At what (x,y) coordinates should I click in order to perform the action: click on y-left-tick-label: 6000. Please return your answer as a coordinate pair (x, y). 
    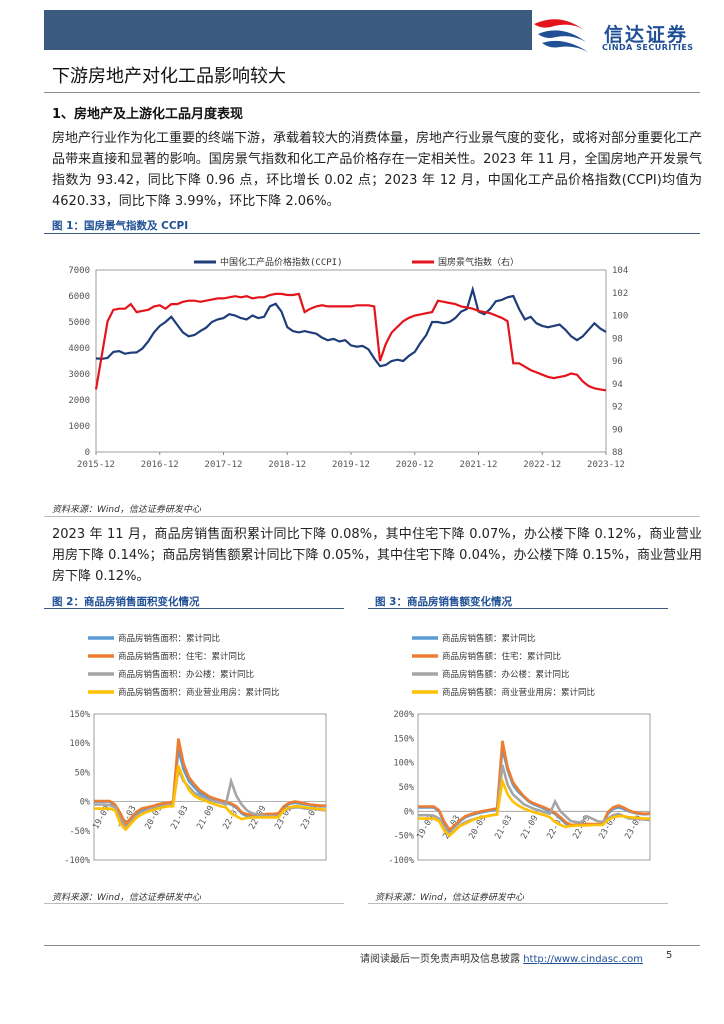
    Looking at the image, I should click on (79, 297).